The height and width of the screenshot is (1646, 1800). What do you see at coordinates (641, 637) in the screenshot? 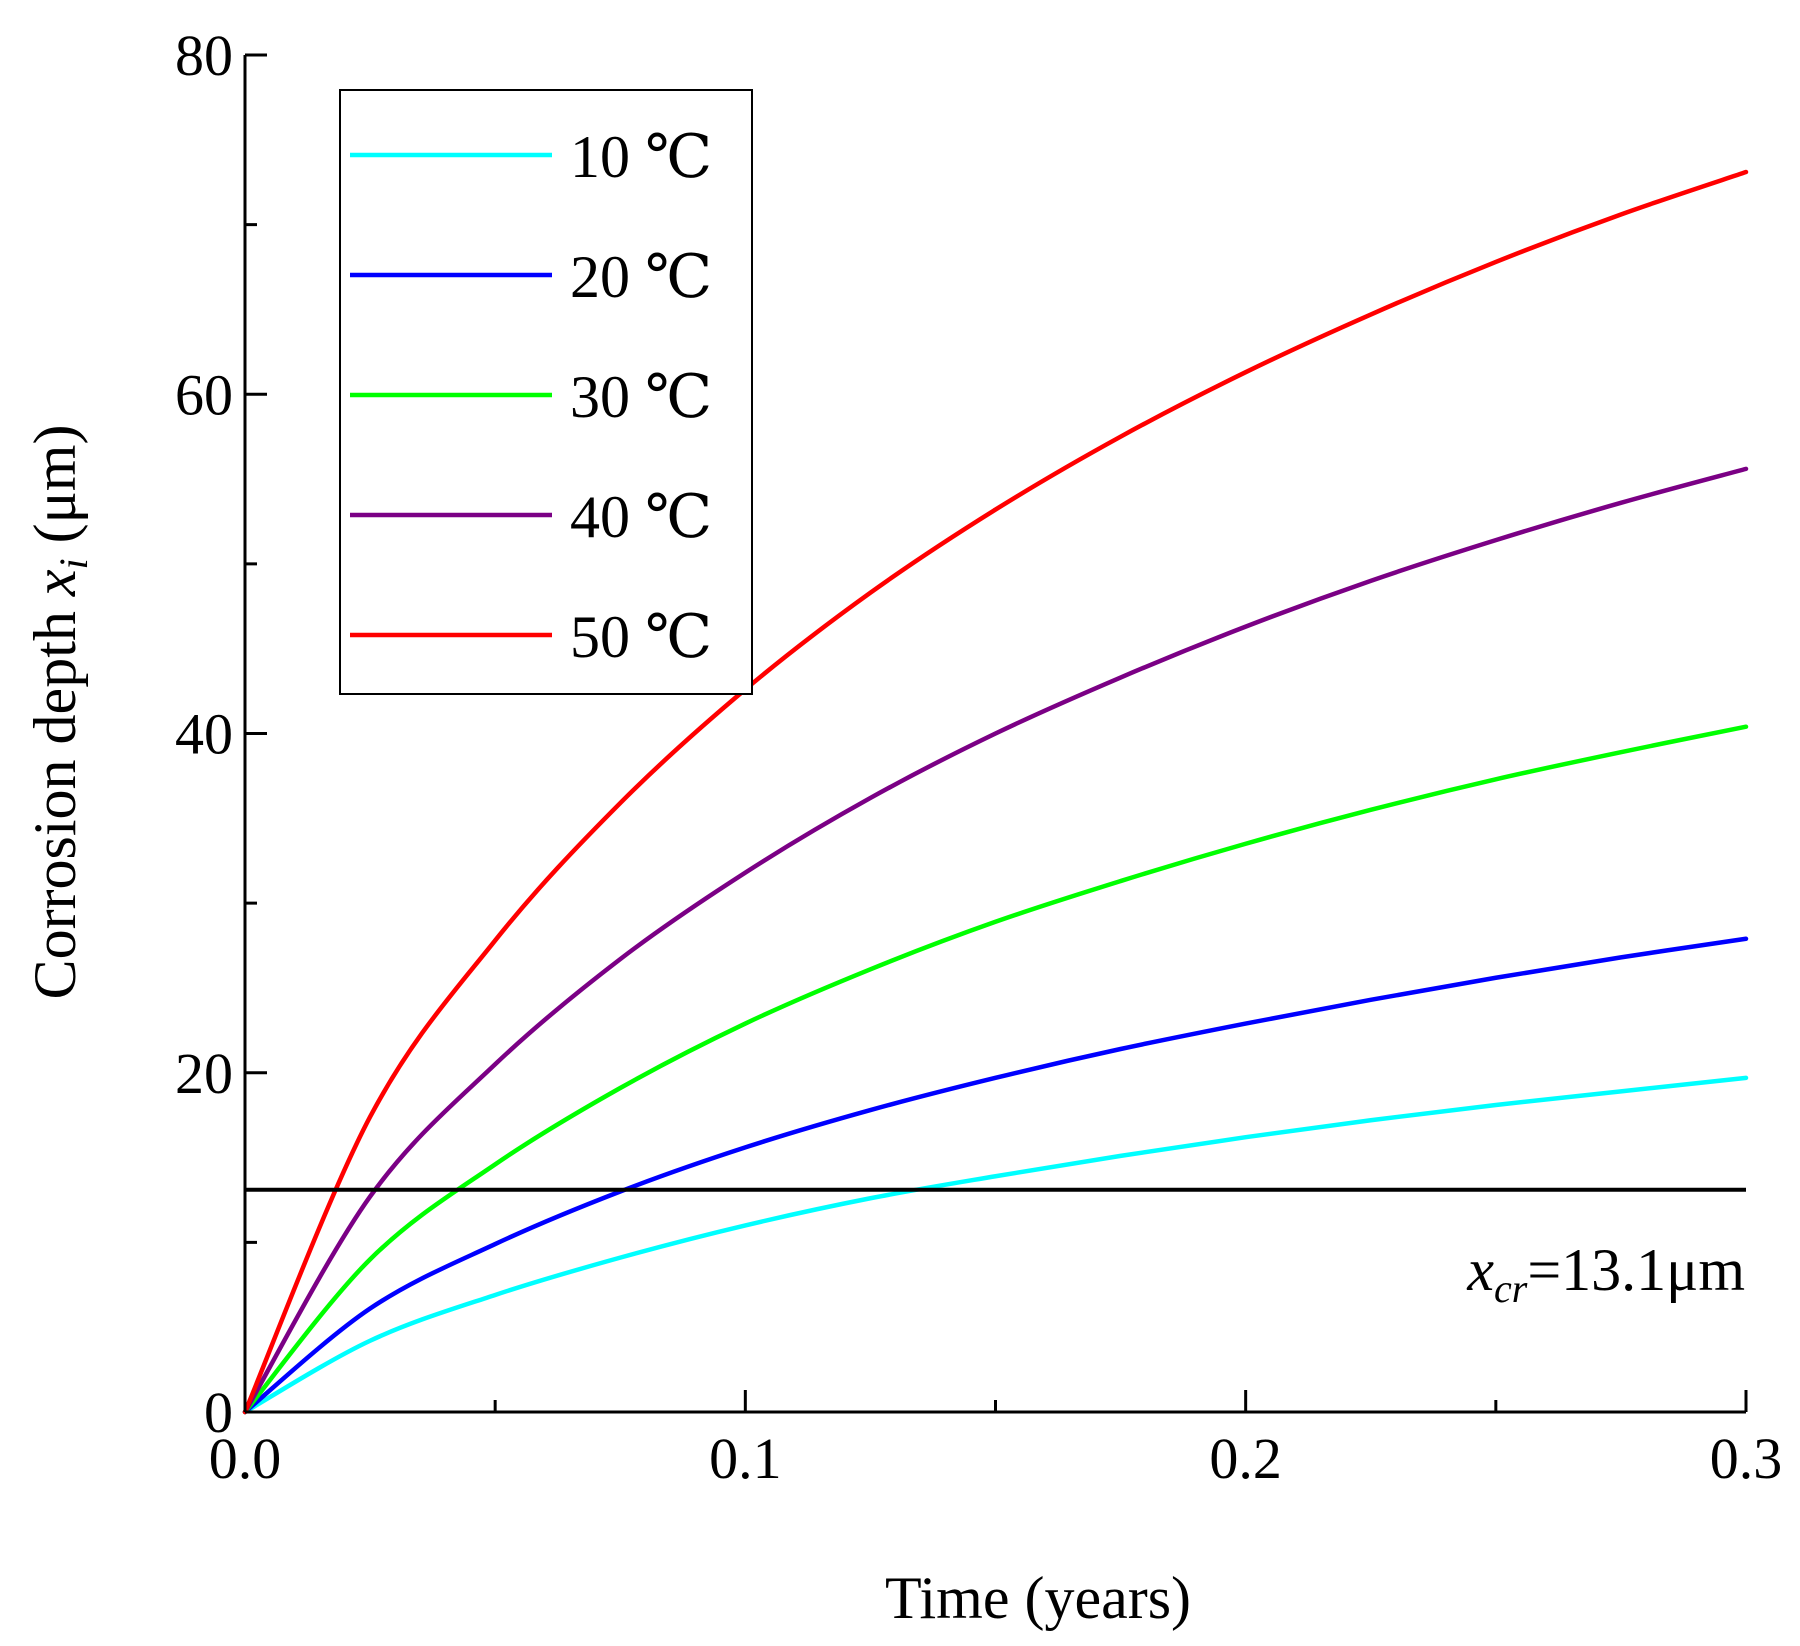
I see `legend-label-5: 50 ℃` at bounding box center [641, 637].